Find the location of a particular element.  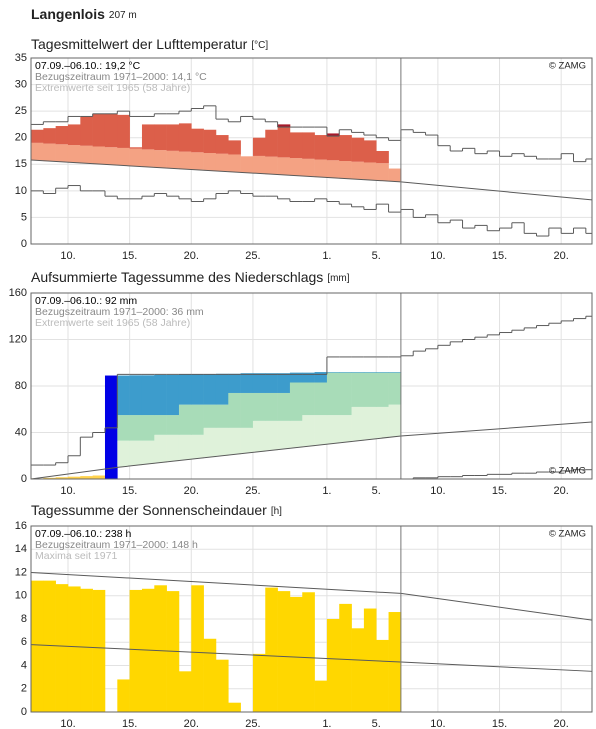

x-tick-label: 25. is located at coordinates (252, 256).